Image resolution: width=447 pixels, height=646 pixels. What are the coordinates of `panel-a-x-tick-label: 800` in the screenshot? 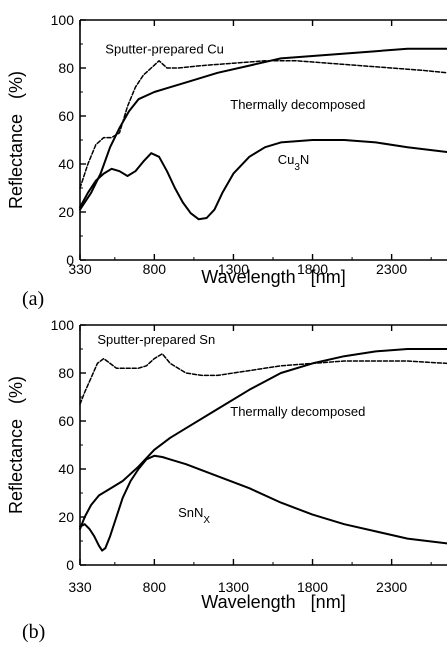 It's located at (155, 269).